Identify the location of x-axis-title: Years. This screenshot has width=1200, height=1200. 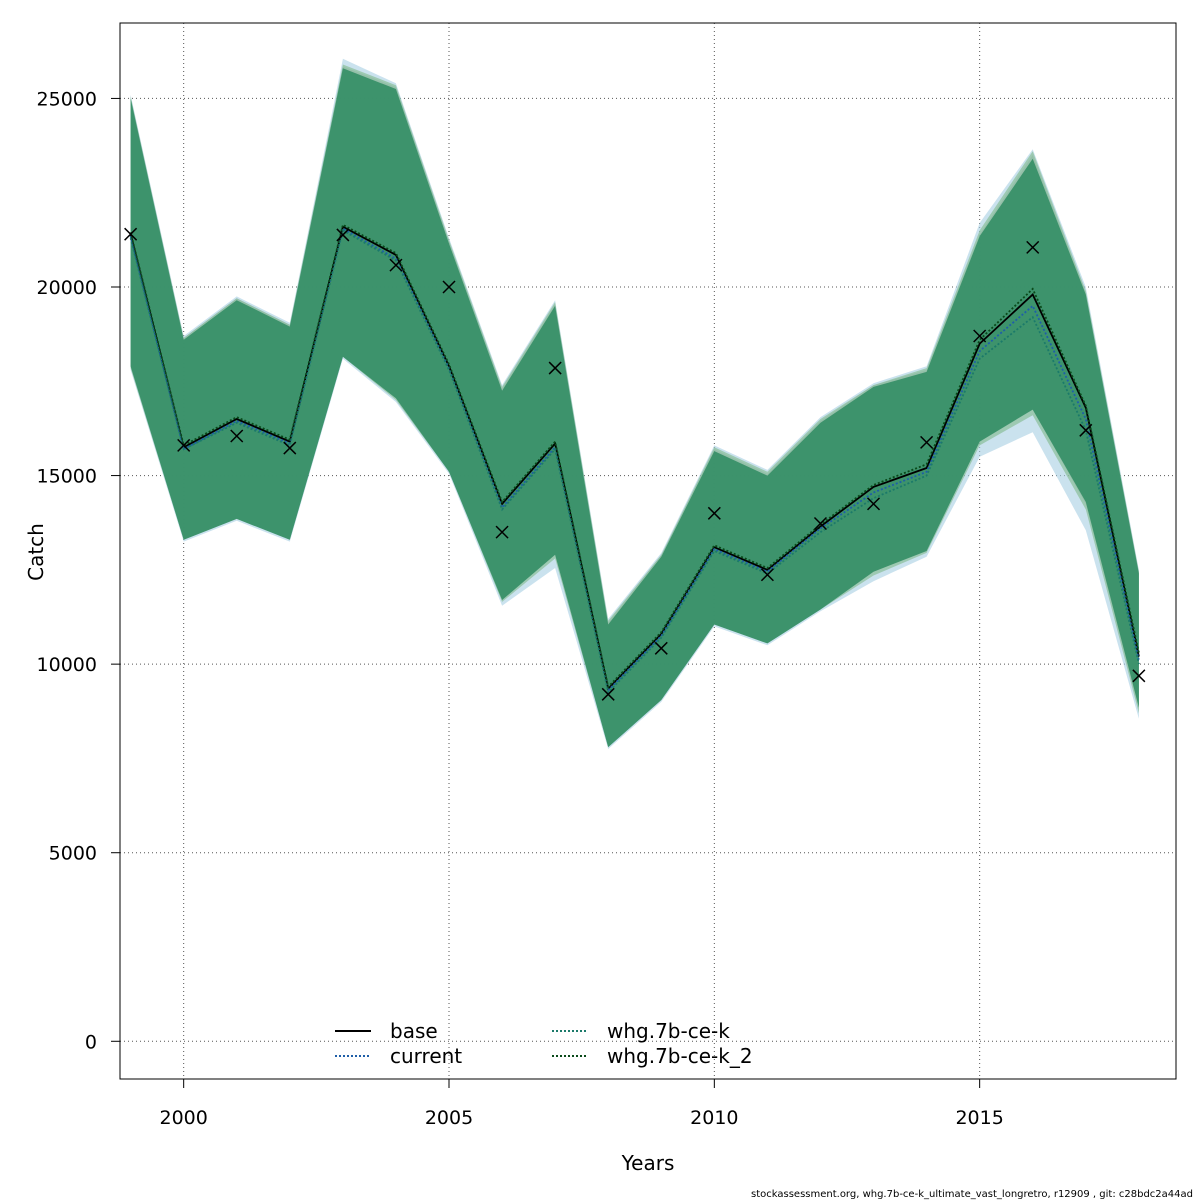
(648, 1163).